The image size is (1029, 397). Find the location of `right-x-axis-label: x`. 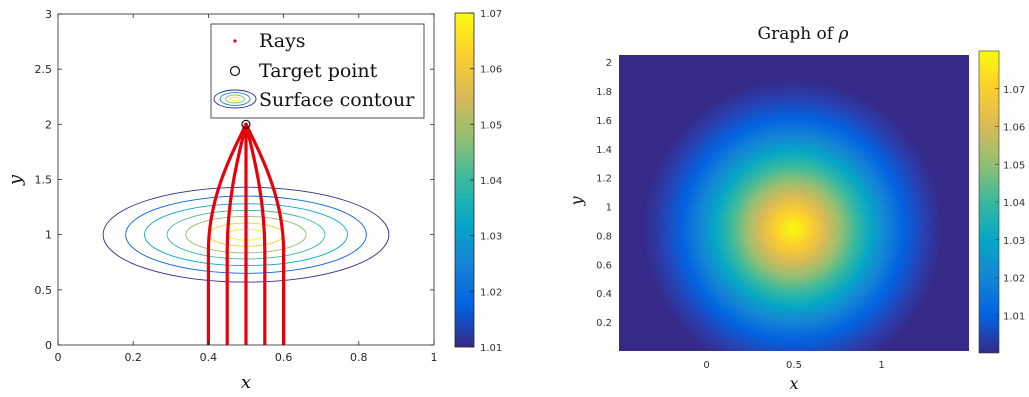

right-x-axis-label: x is located at coordinates (793, 383).